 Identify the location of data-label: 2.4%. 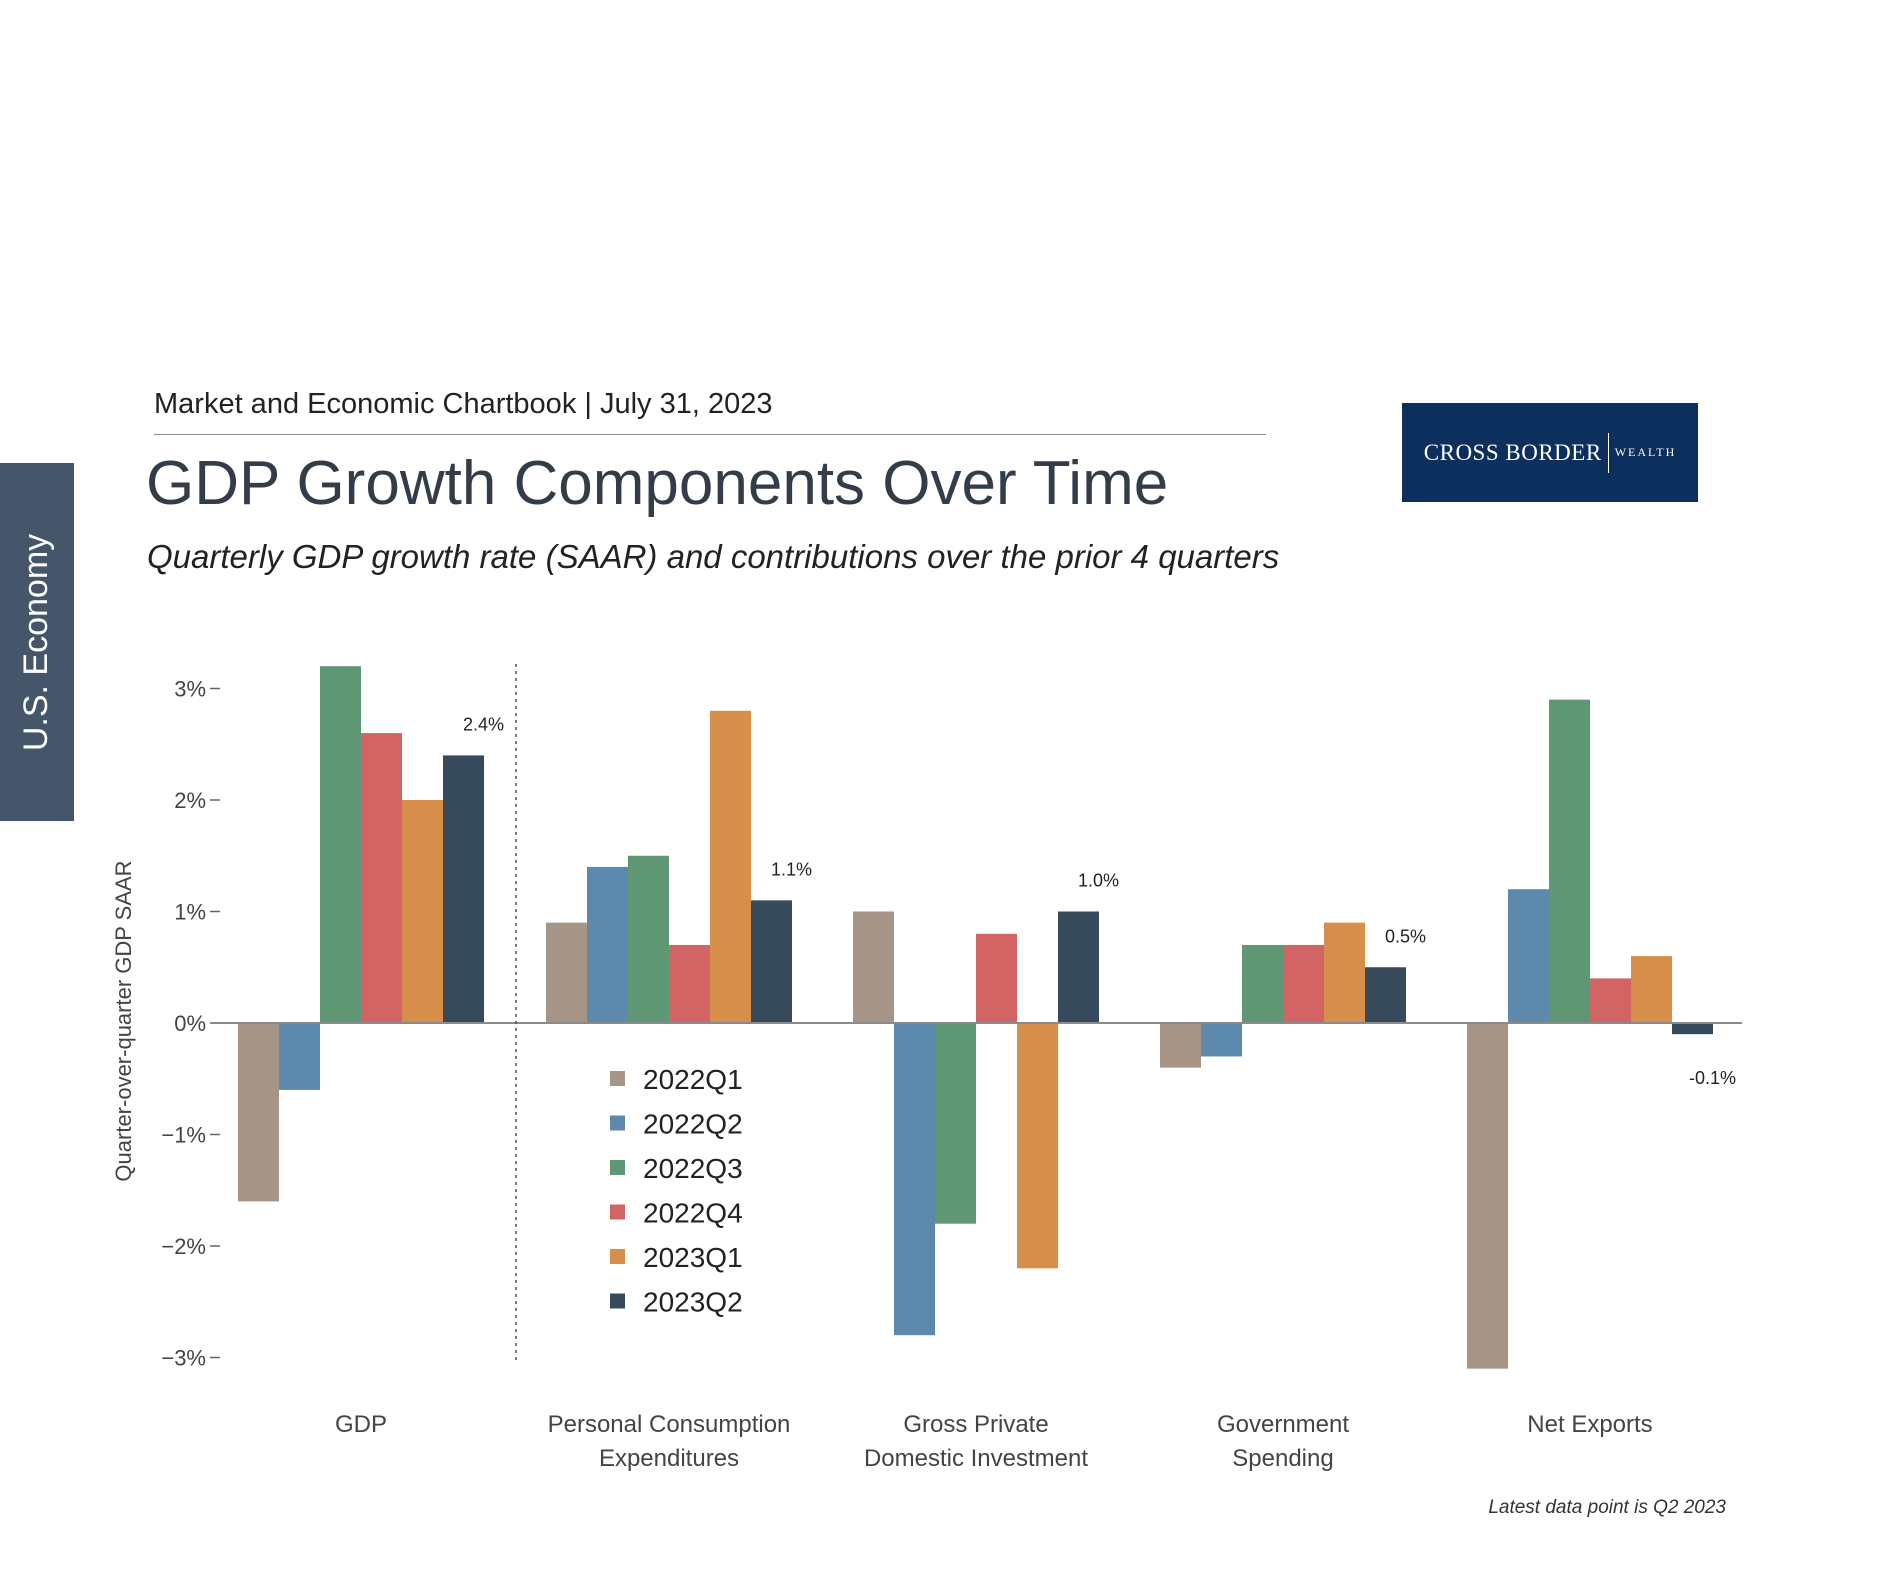
(483, 724).